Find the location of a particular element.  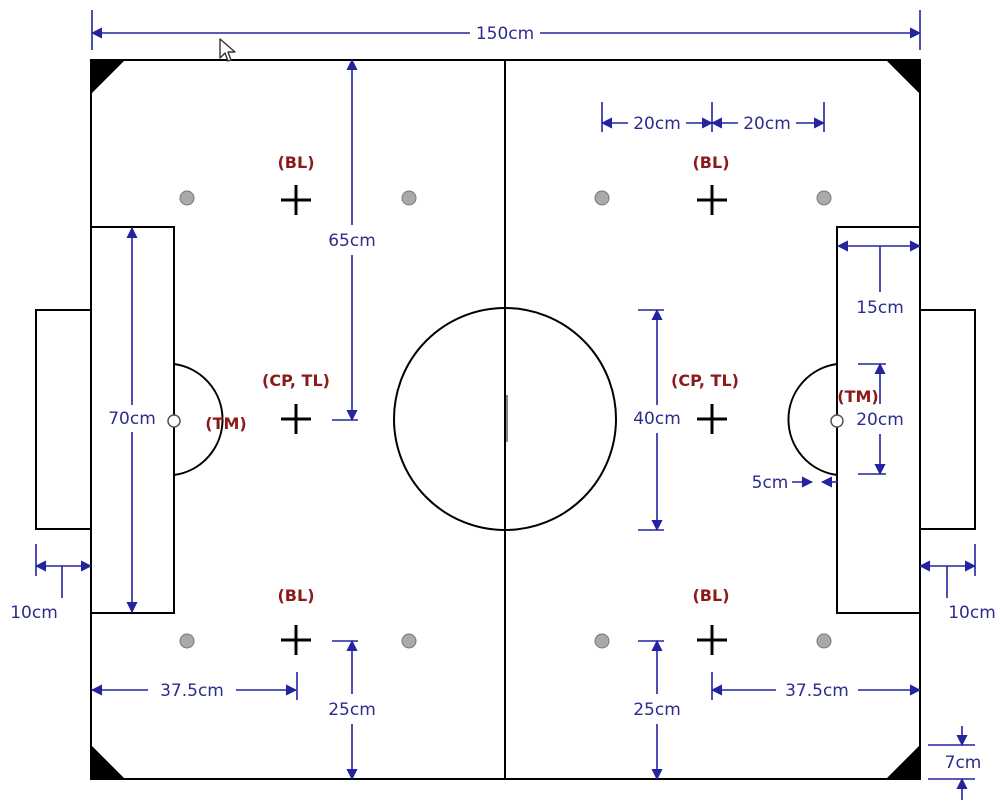

goal-marker-right is located at coordinates (837, 421).